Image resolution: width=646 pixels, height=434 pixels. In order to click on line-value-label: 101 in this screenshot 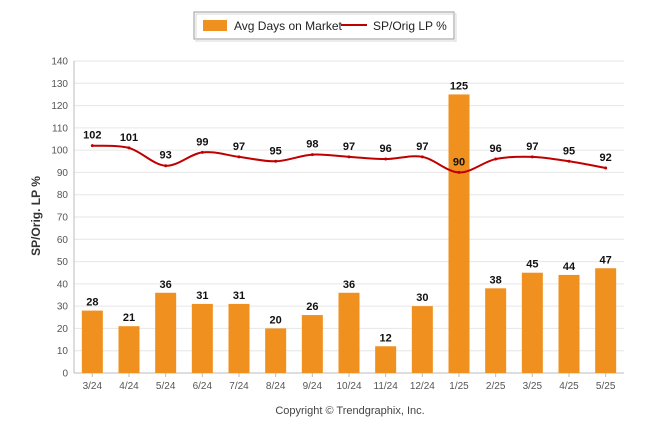, I will do `click(129, 138)`.